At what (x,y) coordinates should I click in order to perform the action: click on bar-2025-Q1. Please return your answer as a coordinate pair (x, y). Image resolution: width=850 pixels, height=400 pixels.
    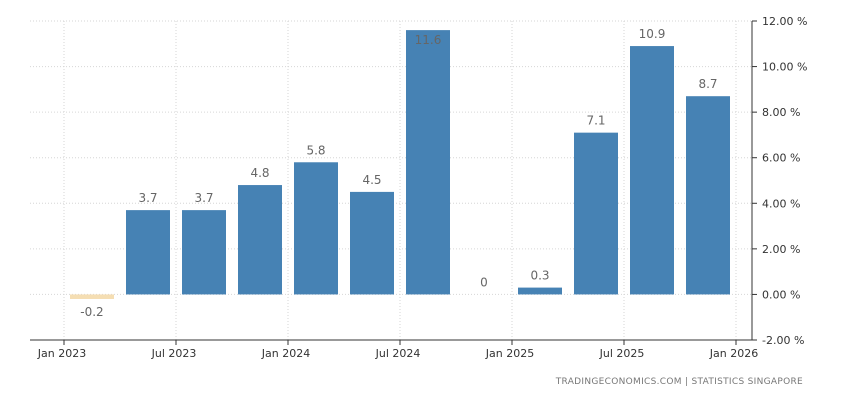
    Looking at the image, I should click on (540, 291).